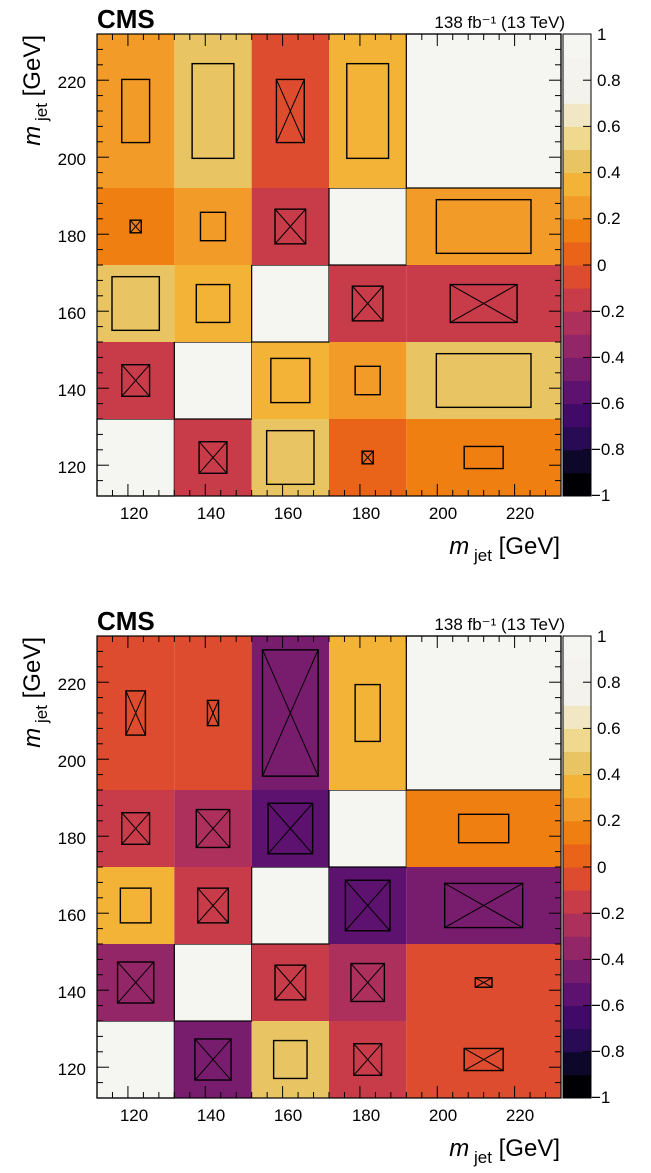 This screenshot has height=1173, width=651. Describe the element at coordinates (504, 549) in the screenshot. I see `x-axis-label: m jet [GeV]` at that location.